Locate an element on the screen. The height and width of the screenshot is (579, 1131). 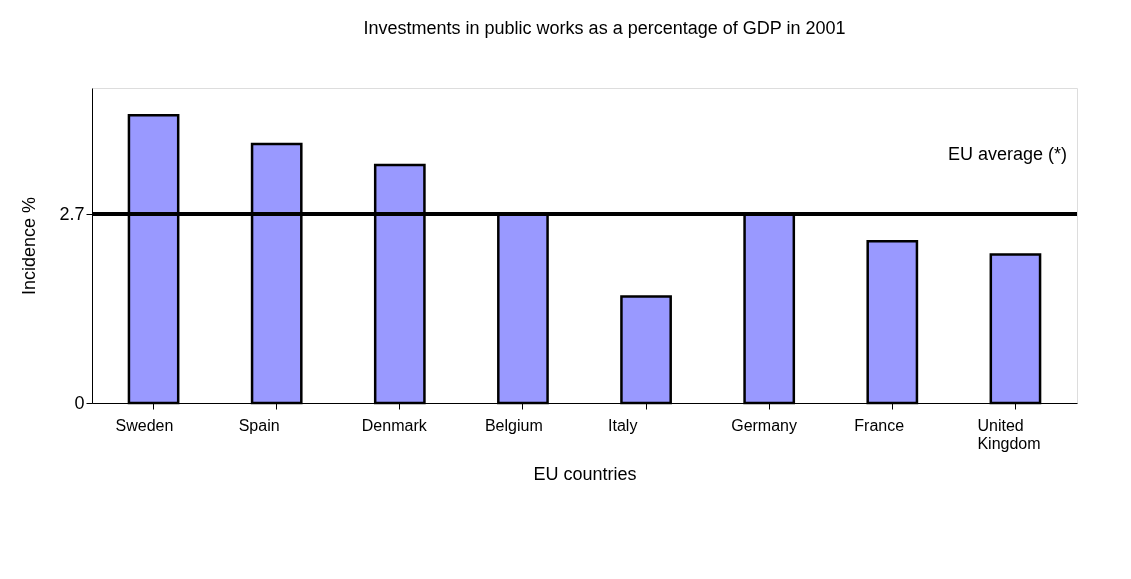
y-tick-label: 0 is located at coordinates (79, 402).